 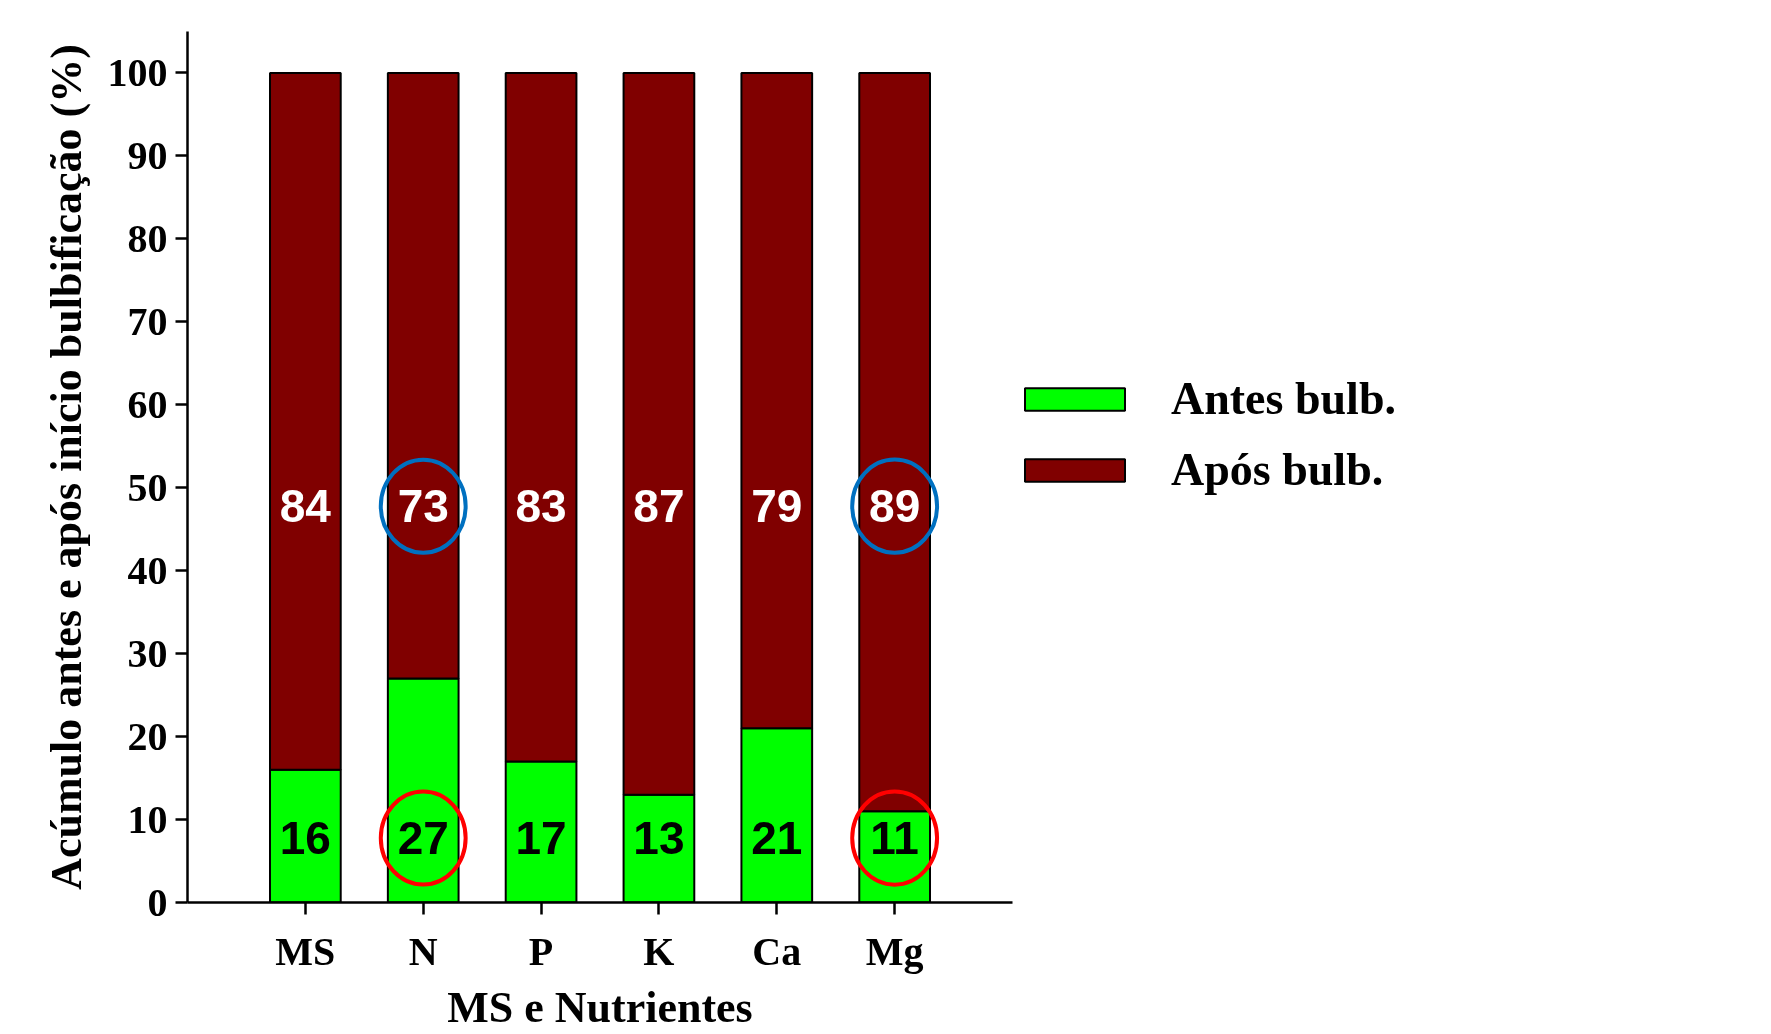 What do you see at coordinates (777, 506) in the screenshot?
I see `data-label: 79` at bounding box center [777, 506].